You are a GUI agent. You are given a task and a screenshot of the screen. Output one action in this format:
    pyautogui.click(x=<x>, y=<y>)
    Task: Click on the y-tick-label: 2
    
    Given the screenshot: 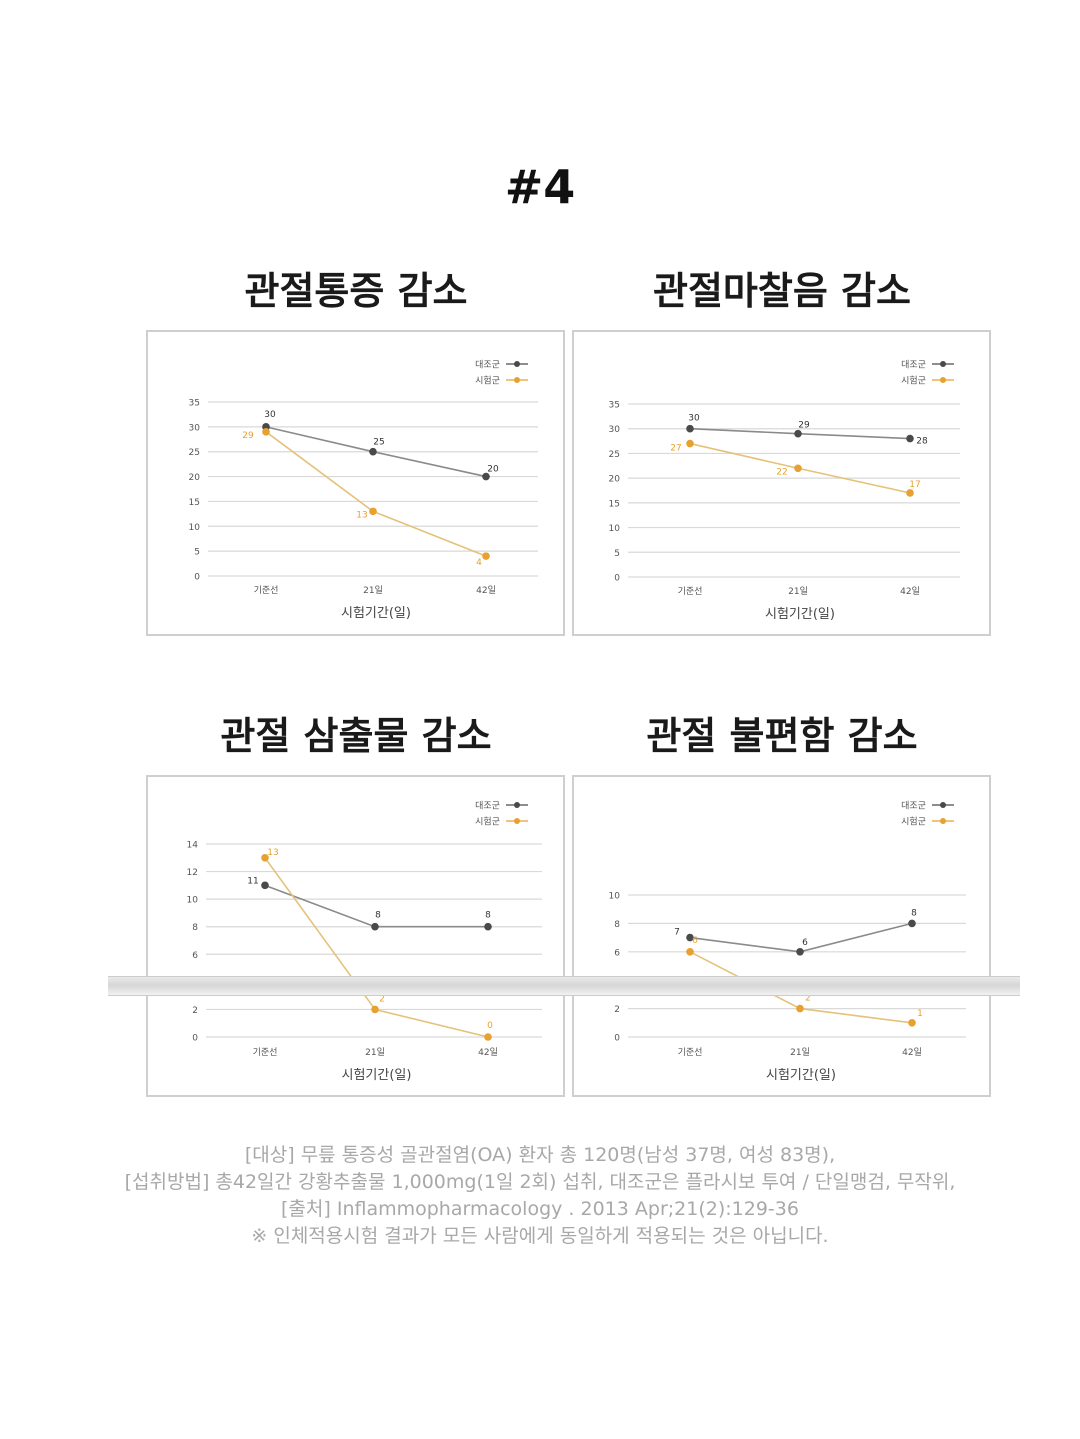 What is the action you would take?
    pyautogui.click(x=195, y=1011)
    